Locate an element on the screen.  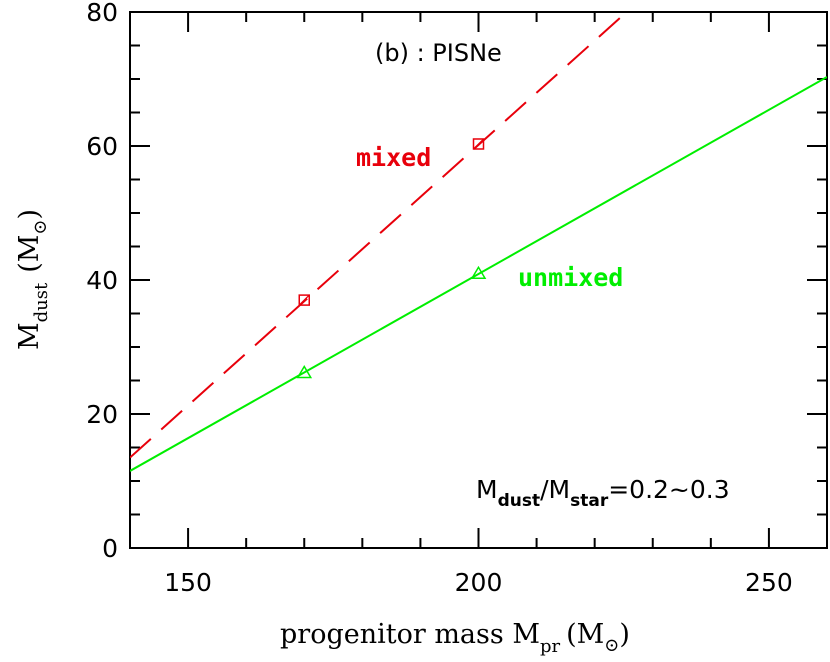
chart-title: (b) : PISNe is located at coordinates (438, 53).